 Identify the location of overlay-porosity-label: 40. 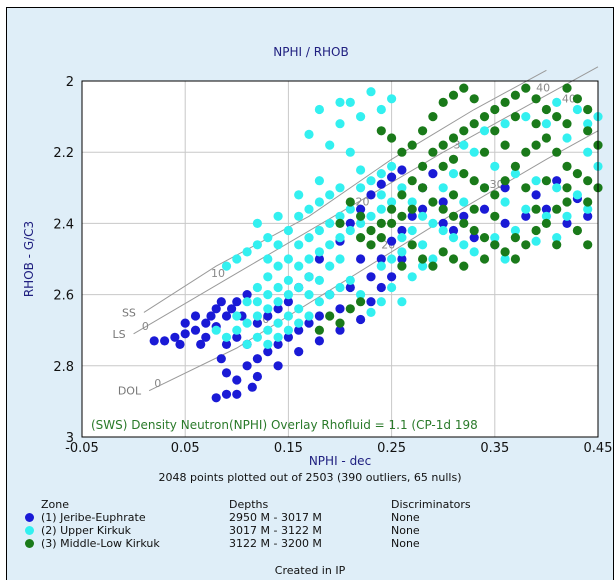
(543, 88).